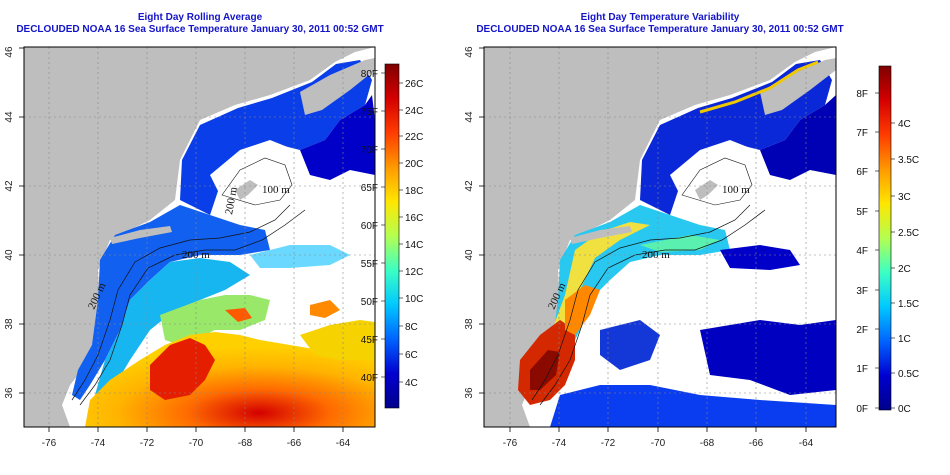 The width and height of the screenshot is (950, 475). What do you see at coordinates (862, 212) in the screenshot?
I see `right-cb-f-label: 5F` at bounding box center [862, 212].